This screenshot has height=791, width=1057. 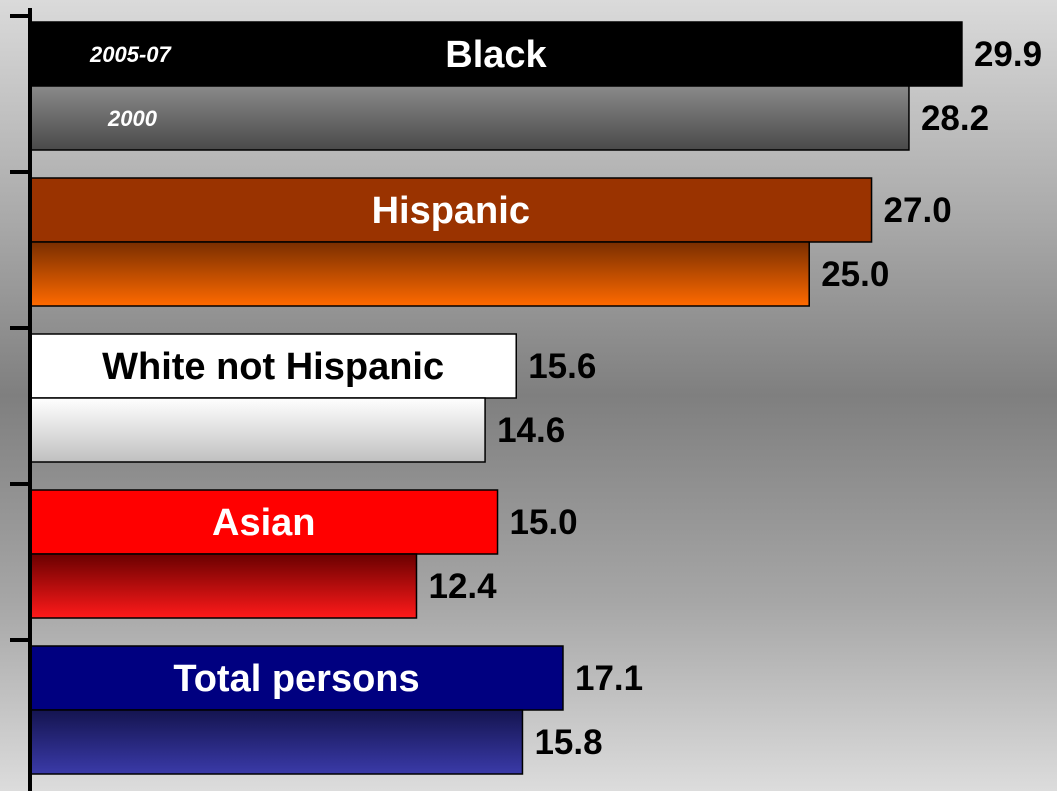 I want to click on y-axis, so click(x=21, y=399).